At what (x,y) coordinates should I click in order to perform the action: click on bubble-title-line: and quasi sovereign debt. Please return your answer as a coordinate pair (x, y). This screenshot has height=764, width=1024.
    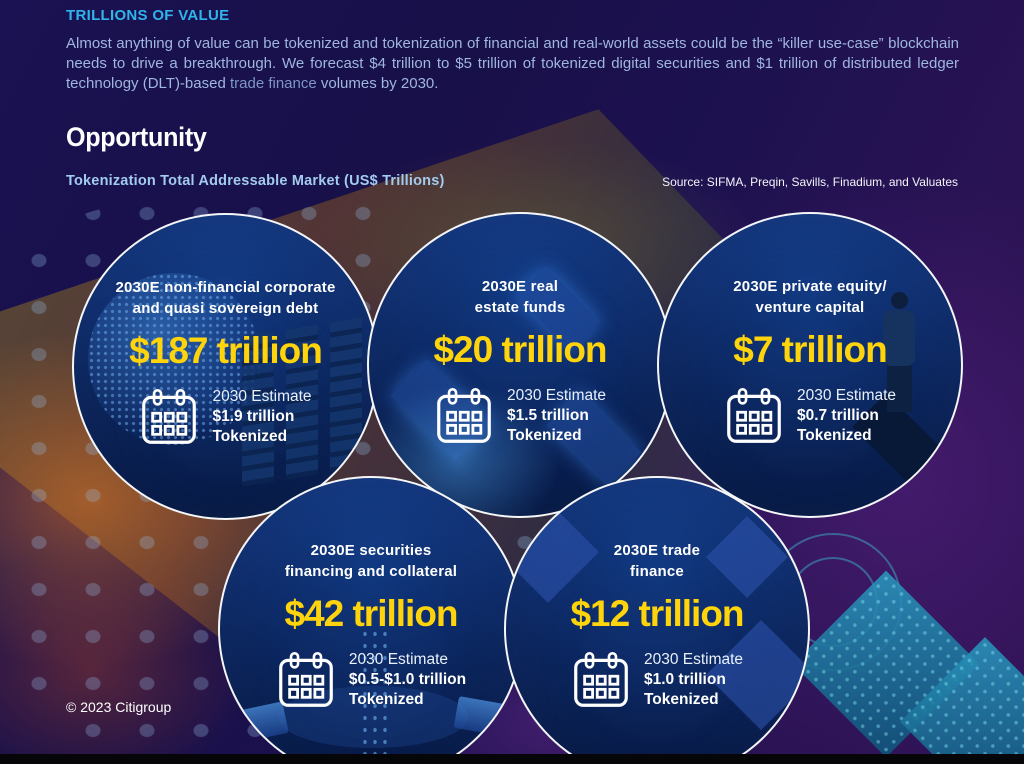
    Looking at the image, I should click on (225, 308).